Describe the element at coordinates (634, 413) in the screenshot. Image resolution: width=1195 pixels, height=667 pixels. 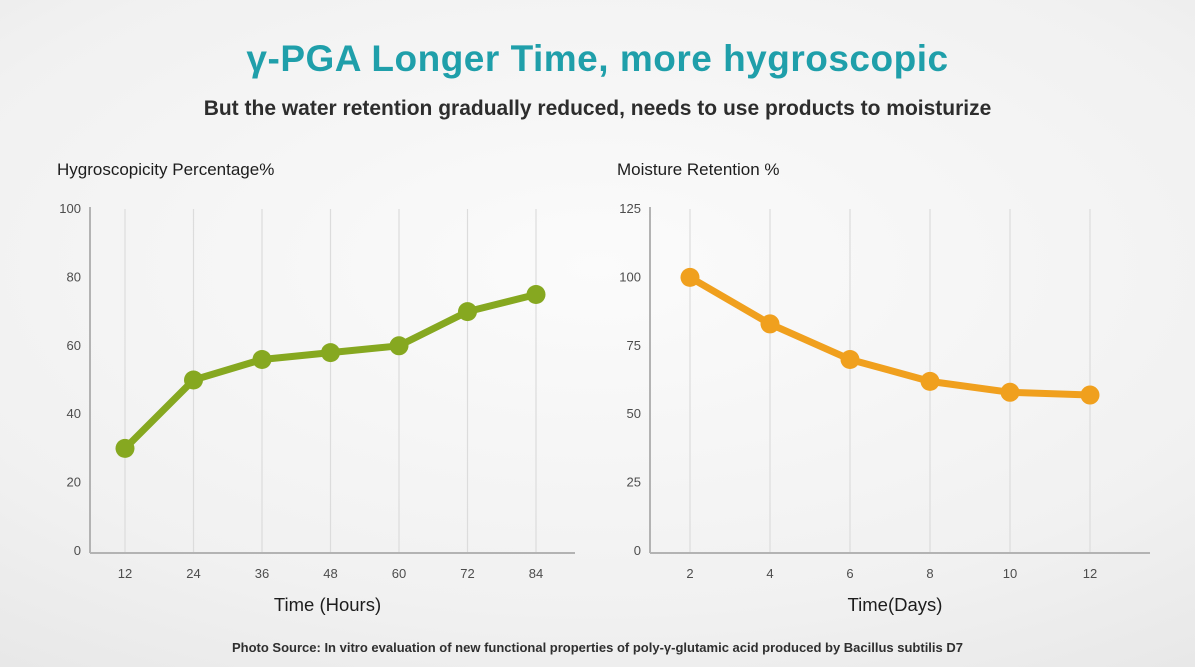
I see `y-tick-label: 50` at that location.